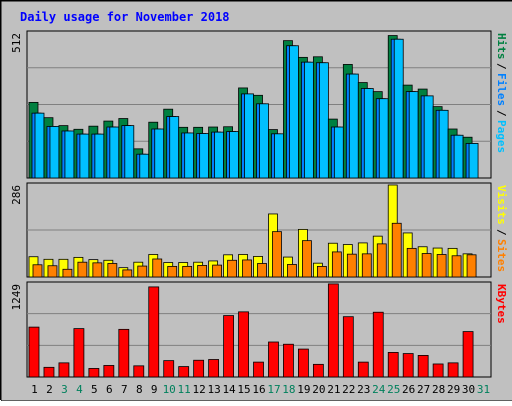 The height and width of the screenshot is (406, 512). I want to click on legend-pages: Pages, so click(501, 136).